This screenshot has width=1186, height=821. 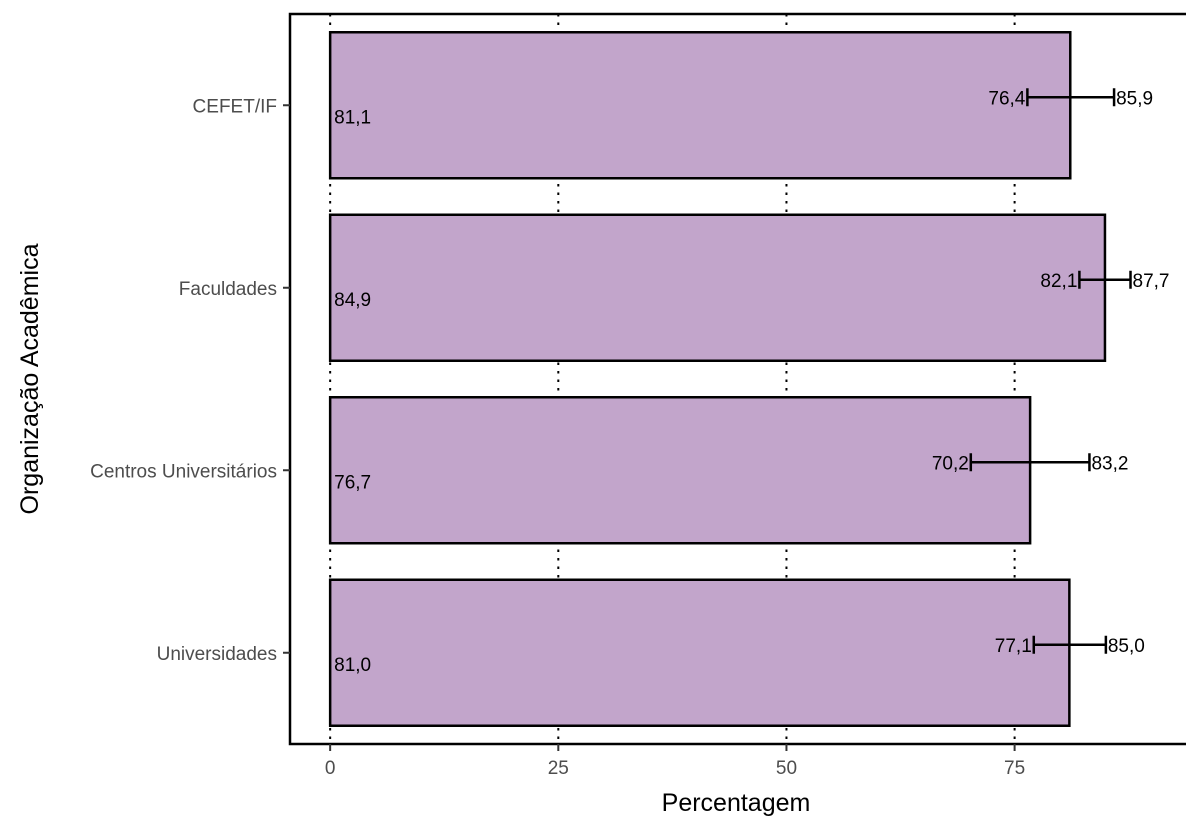 What do you see at coordinates (675, 761) in the screenshot?
I see `x-axis: 0 25 50 75` at bounding box center [675, 761].